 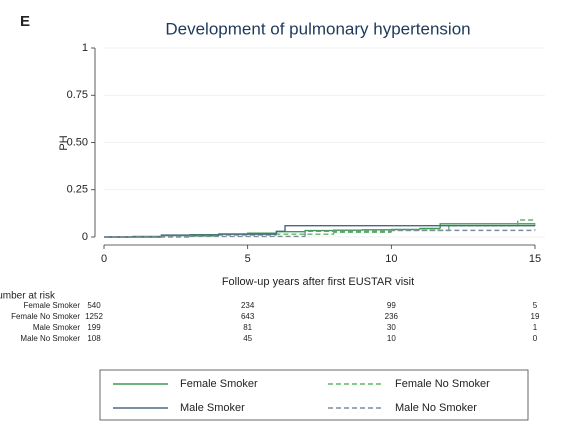 What do you see at coordinates (248, 259) in the screenshot?
I see `x-tick-label: 5` at bounding box center [248, 259].